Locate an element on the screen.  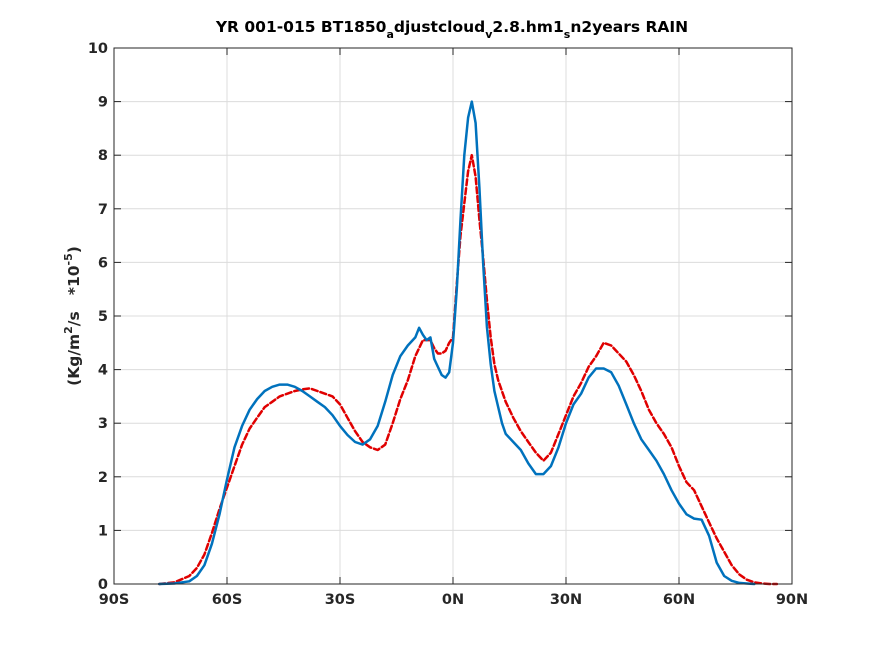
y-tick-label: 6 is located at coordinates (103, 263).